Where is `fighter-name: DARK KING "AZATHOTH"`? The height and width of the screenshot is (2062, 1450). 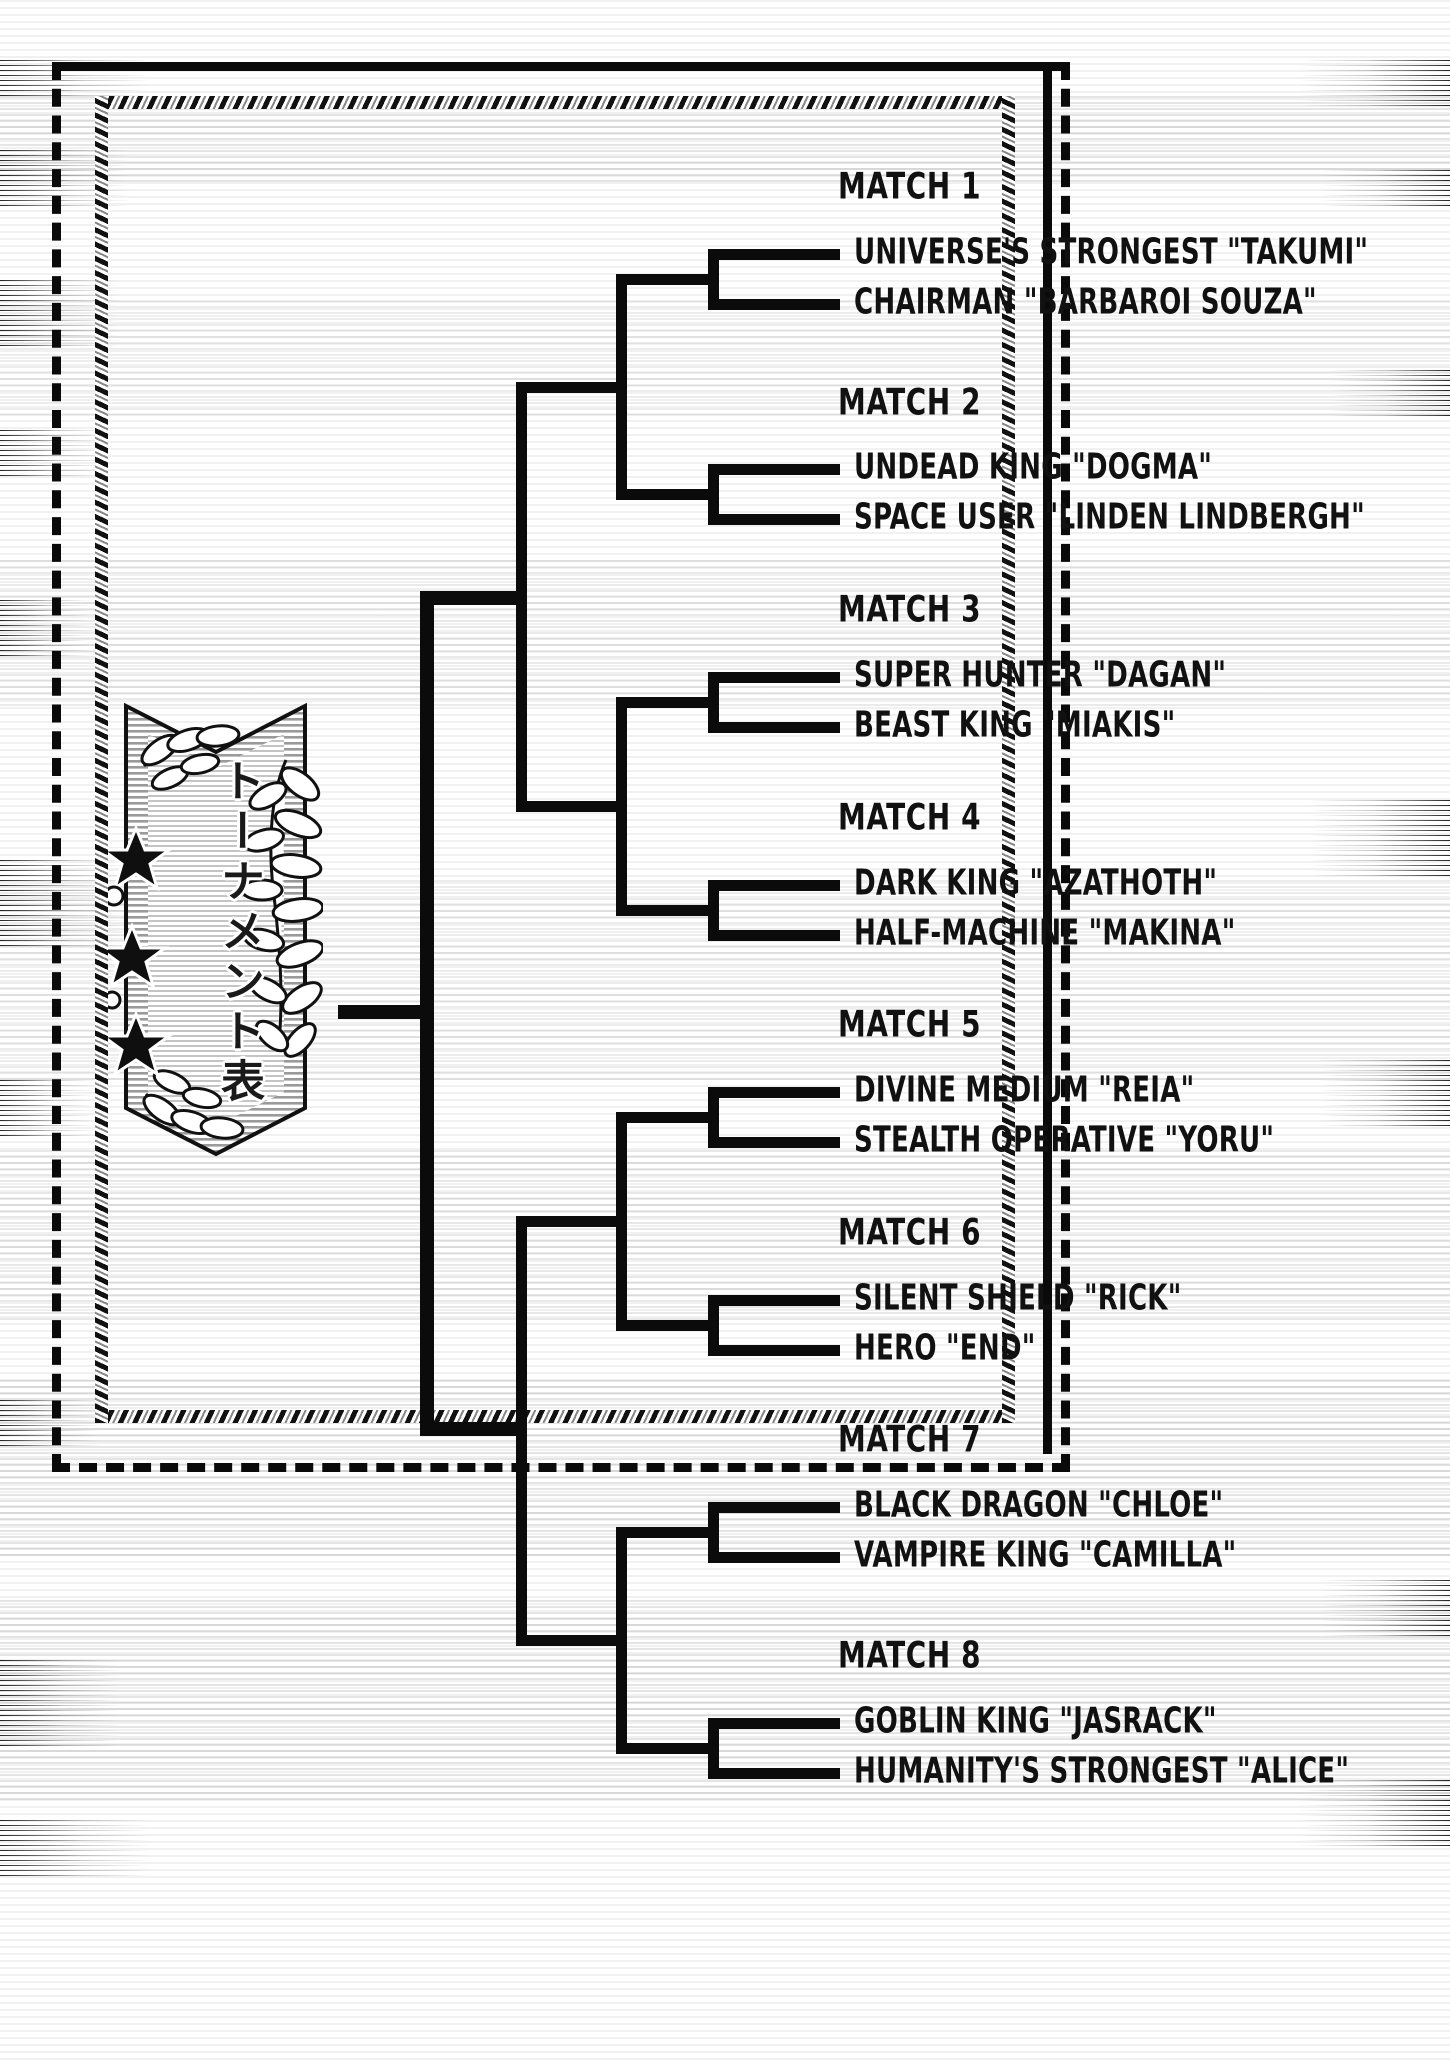 fighter-name: DARK KING "AZATHOTH" is located at coordinates (1036, 882).